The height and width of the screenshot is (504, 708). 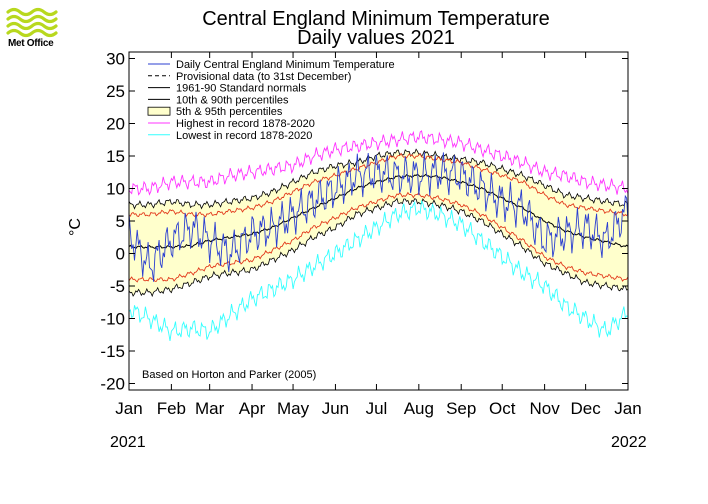 What do you see at coordinates (244, 136) in the screenshot?
I see `legend-label: Lowest in record 1878-2020` at bounding box center [244, 136].